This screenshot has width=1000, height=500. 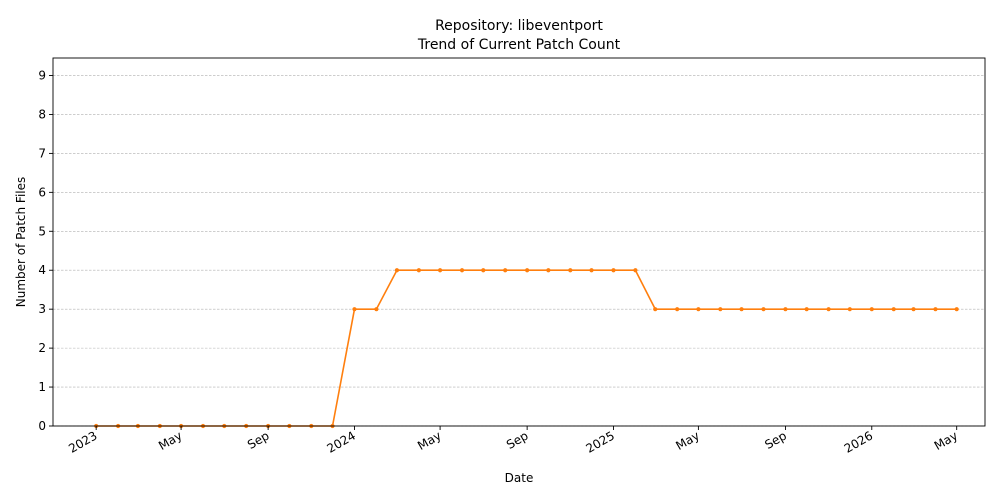 What do you see at coordinates (519, 478) in the screenshot?
I see `x-axis-label: Date` at bounding box center [519, 478].